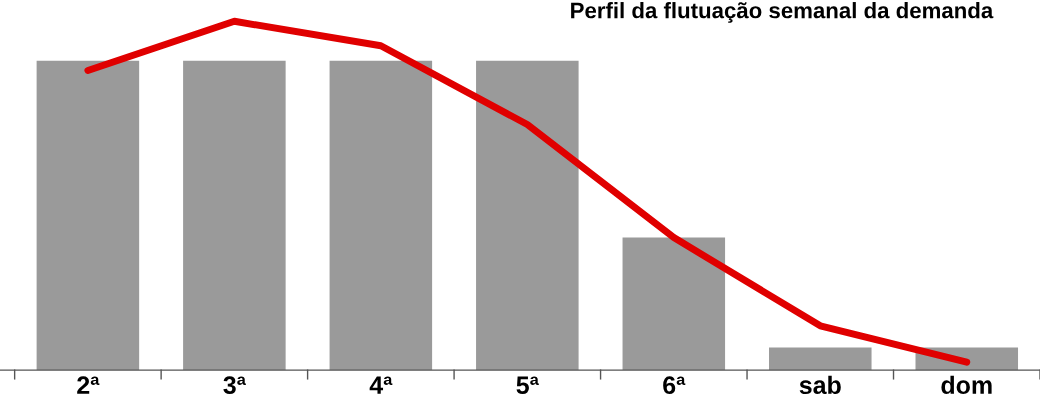 This screenshot has width=1040, height=409. What do you see at coordinates (674, 385) in the screenshot?
I see `x-tick-label: 6ª` at bounding box center [674, 385].